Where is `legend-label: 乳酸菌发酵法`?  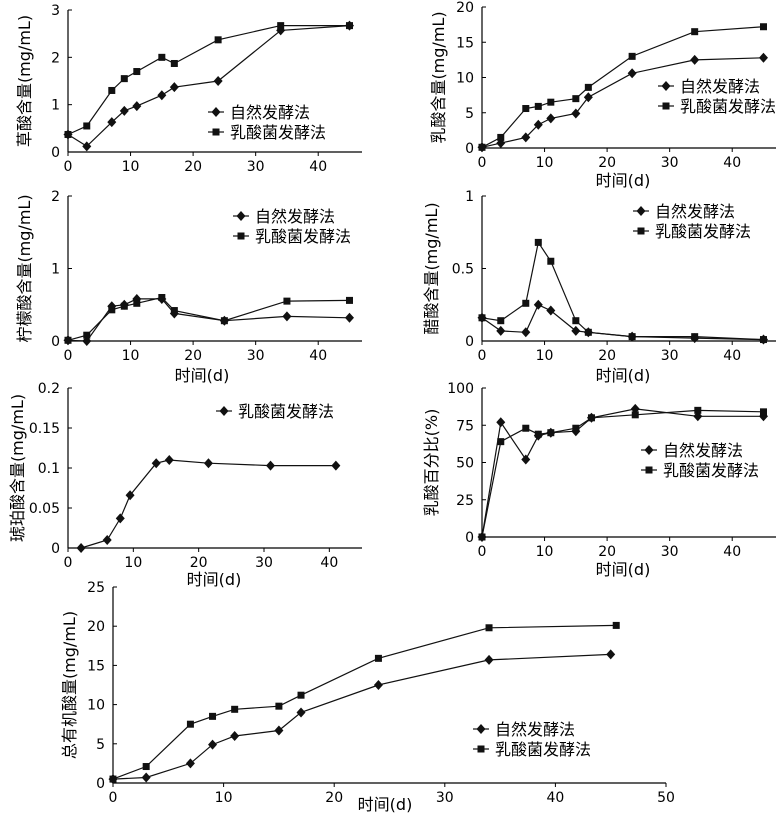 legend-label: 乳酸菌发酵法 is located at coordinates (303, 236).